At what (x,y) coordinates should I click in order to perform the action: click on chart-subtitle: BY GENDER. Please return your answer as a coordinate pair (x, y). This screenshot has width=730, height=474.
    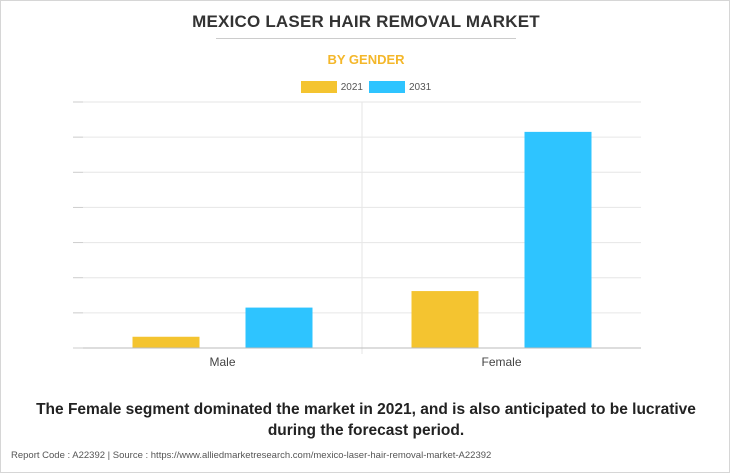
    Looking at the image, I should click on (366, 59).